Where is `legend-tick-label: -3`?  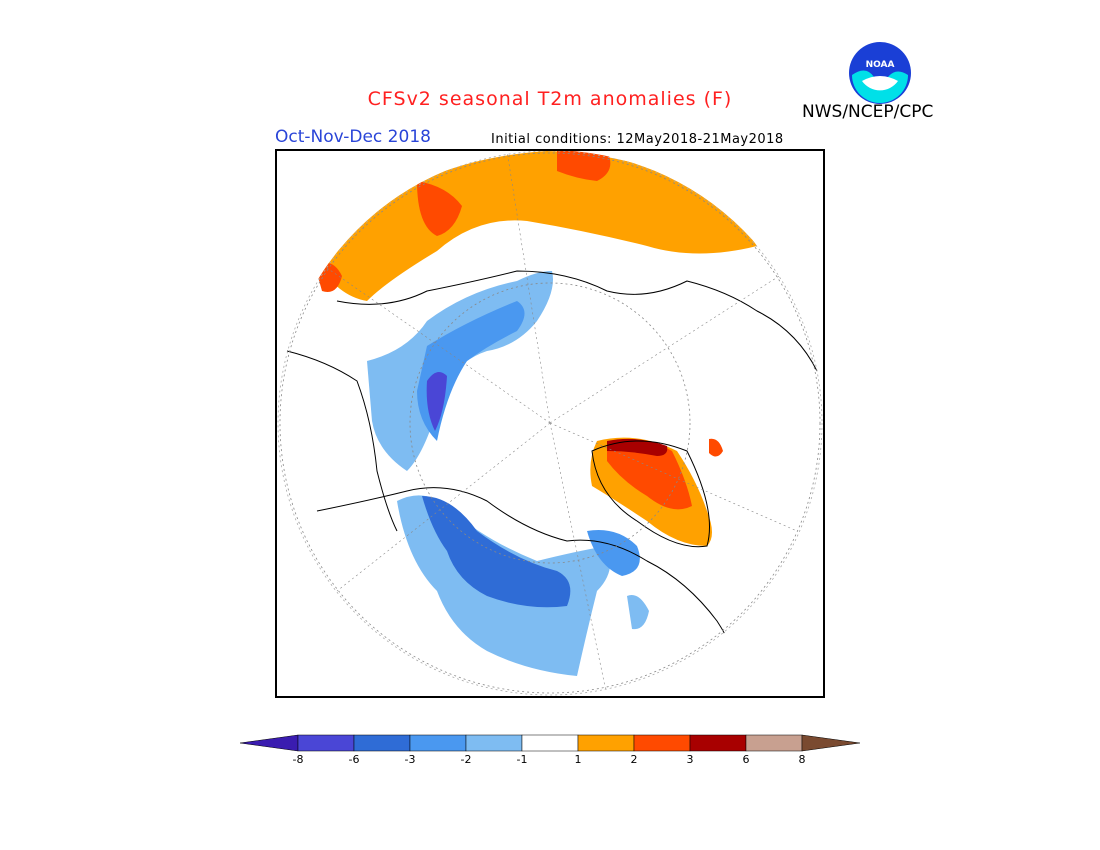 legend-tick-label: -3 is located at coordinates (410, 759).